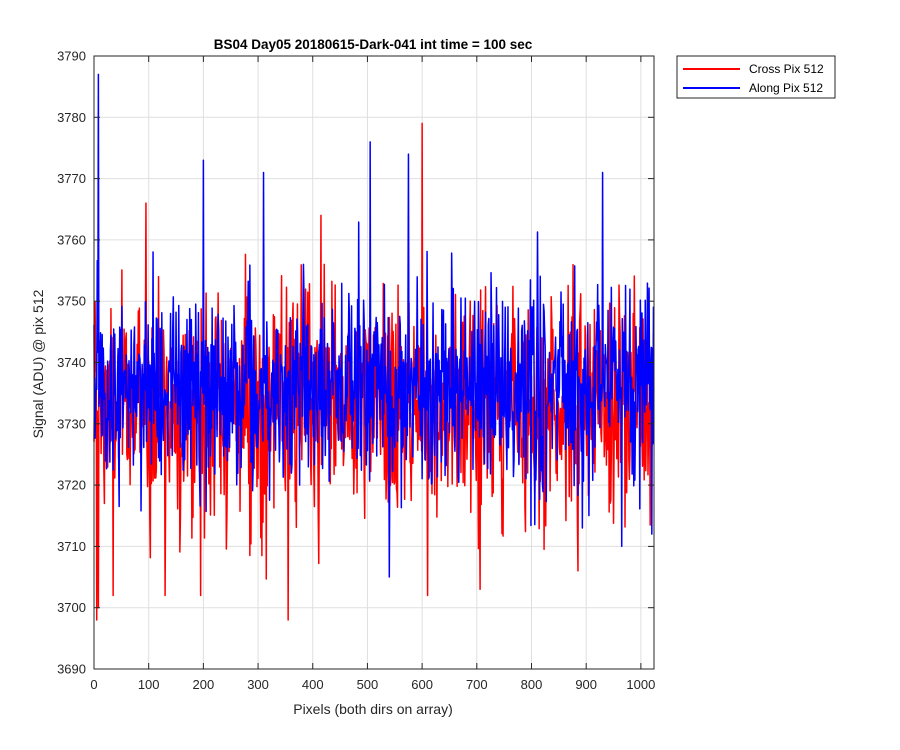 The image size is (900, 750). What do you see at coordinates (313, 684) in the screenshot?
I see `x-tick-label: 400` at bounding box center [313, 684].